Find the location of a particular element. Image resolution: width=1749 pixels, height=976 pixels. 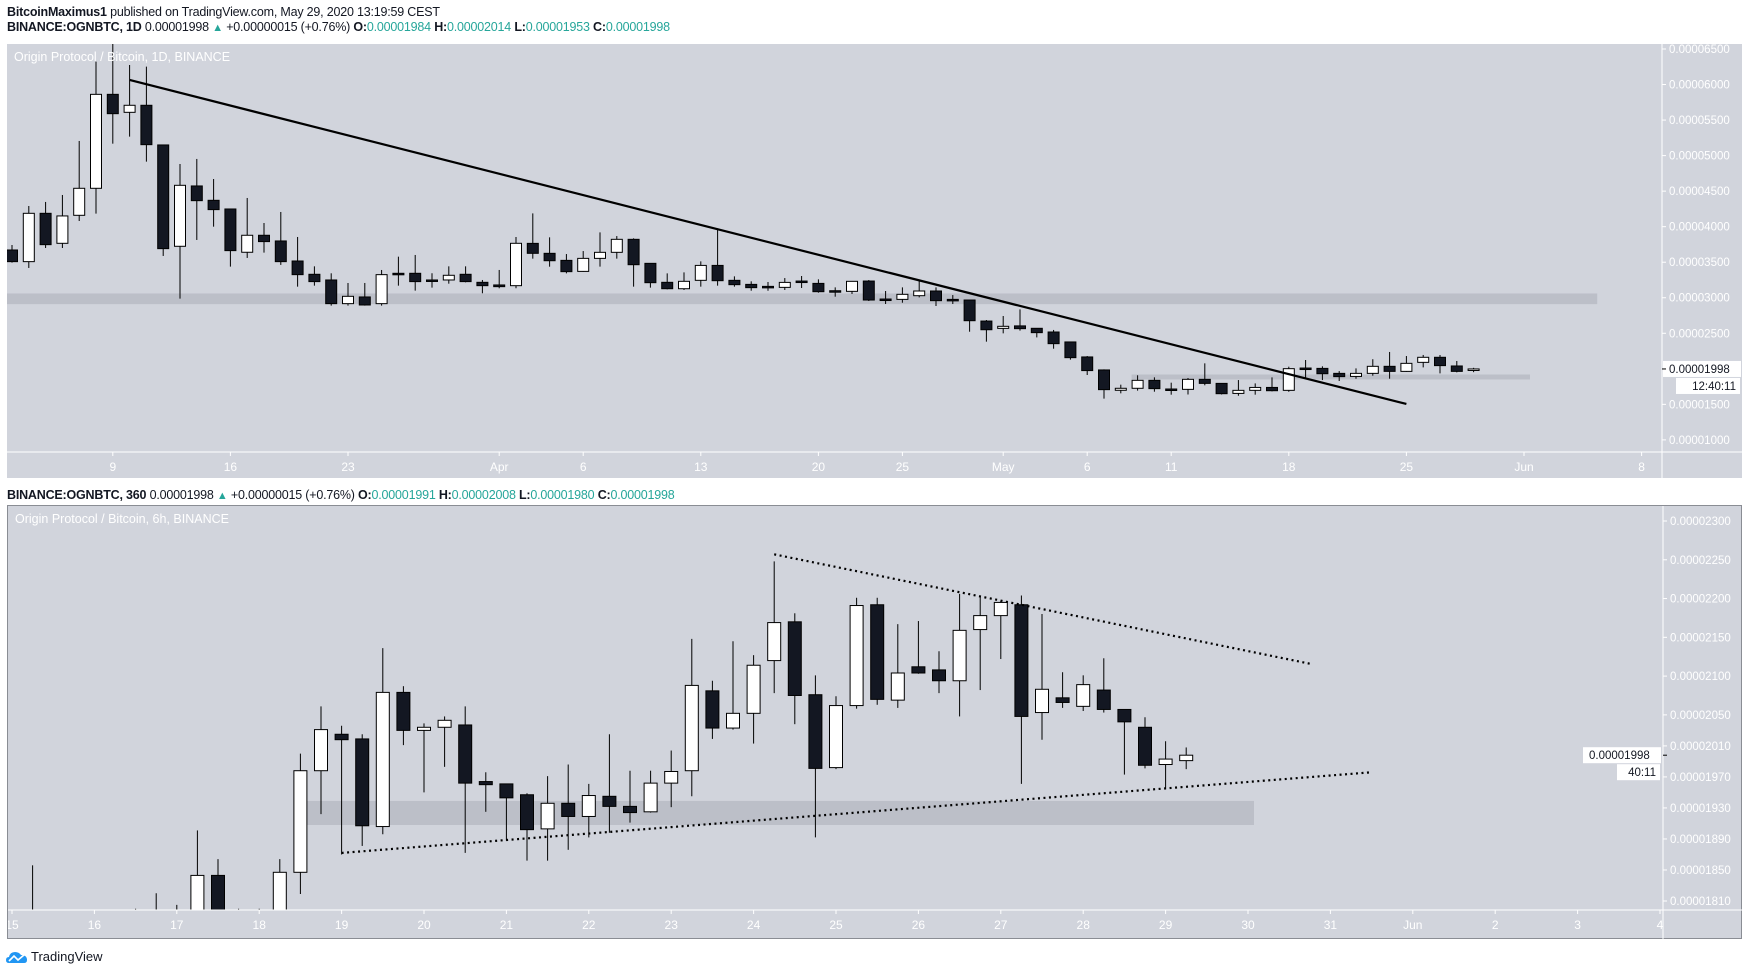

price-tick-label: 0.00004000 is located at coordinates (1699, 228).